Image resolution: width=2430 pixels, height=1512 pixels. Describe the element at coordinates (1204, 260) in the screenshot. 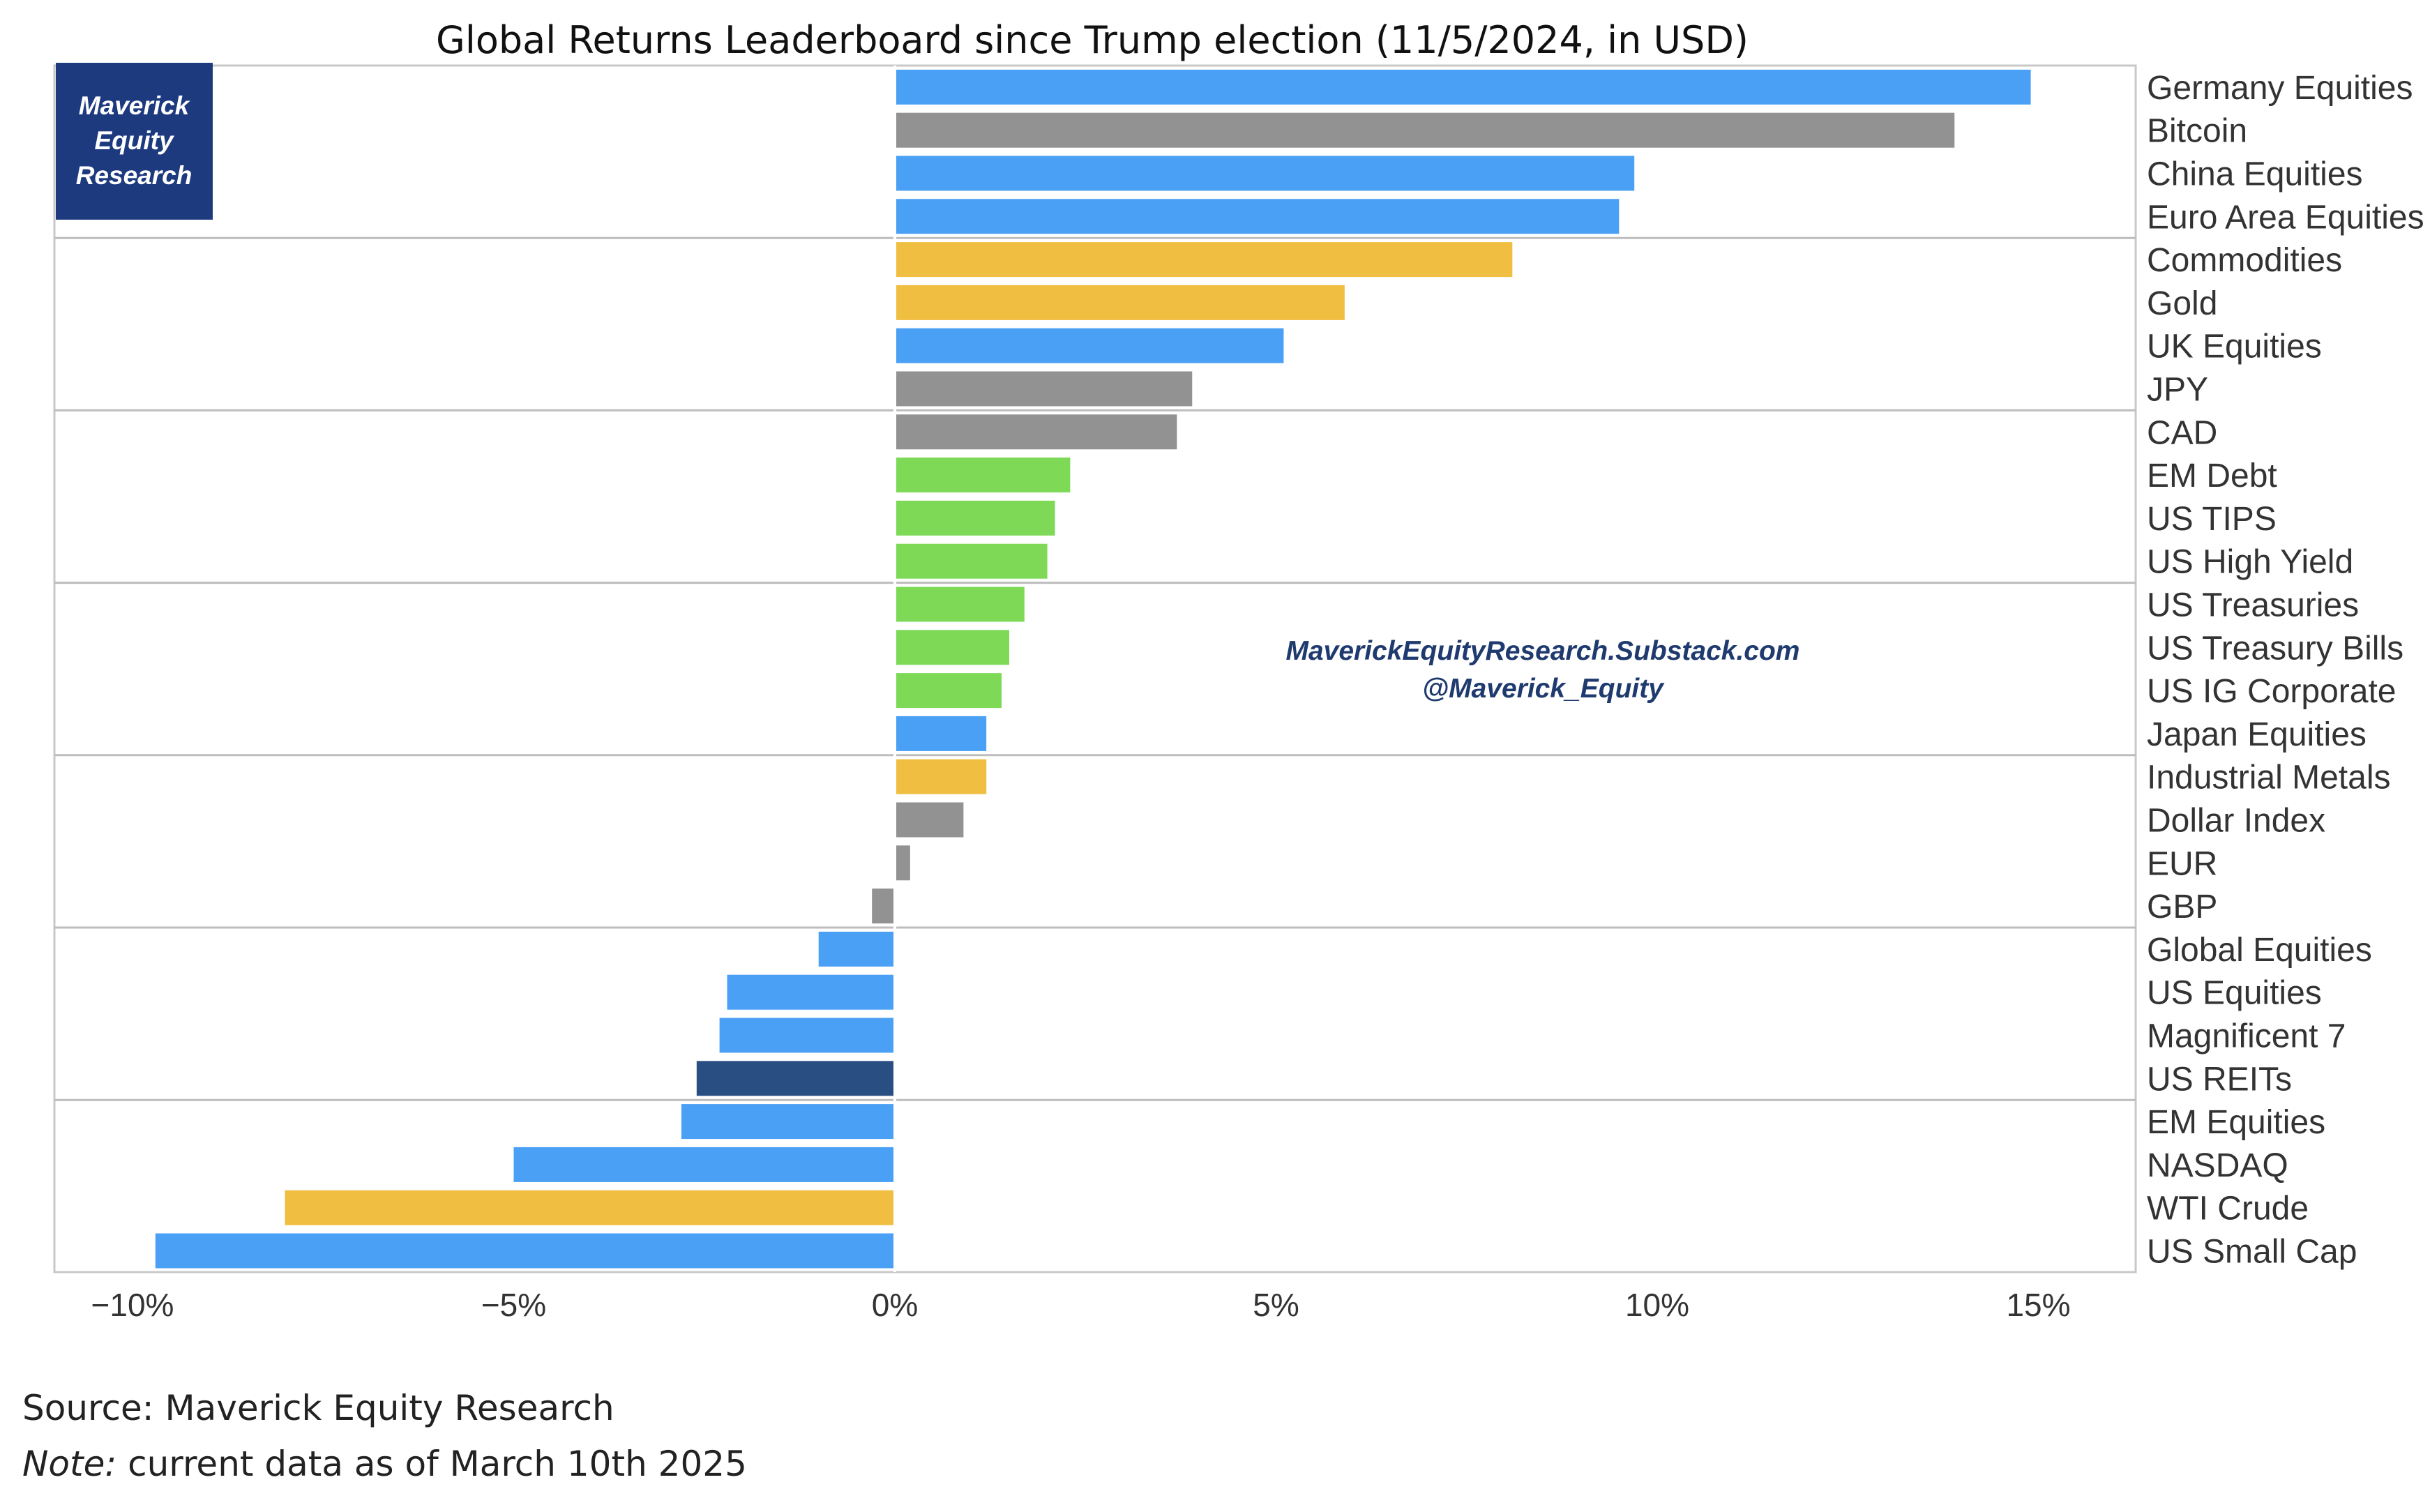

I see `bar-commodities` at that location.